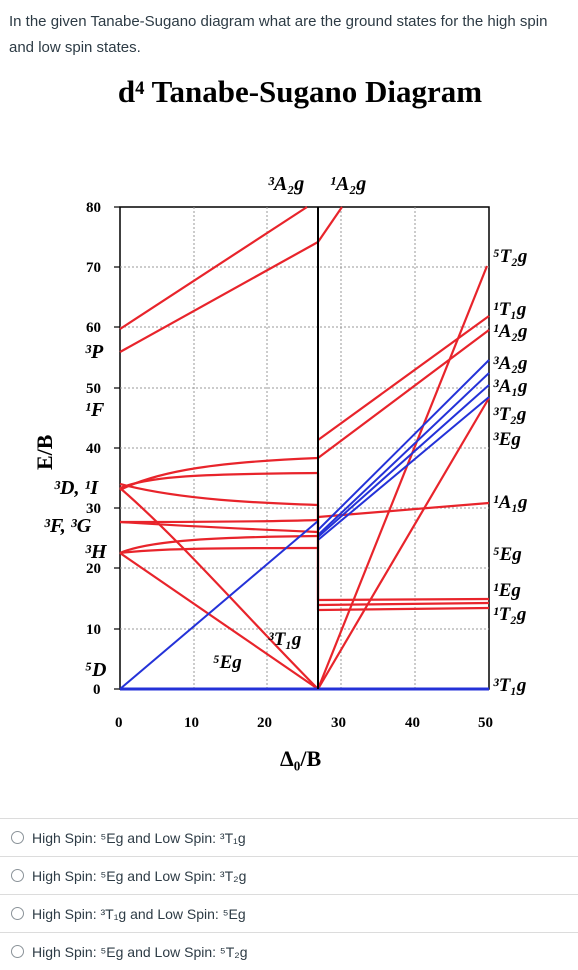 The height and width of the screenshot is (970, 578). What do you see at coordinates (219, 480) in the screenshot?
I see `curve-3d-a` at bounding box center [219, 480].